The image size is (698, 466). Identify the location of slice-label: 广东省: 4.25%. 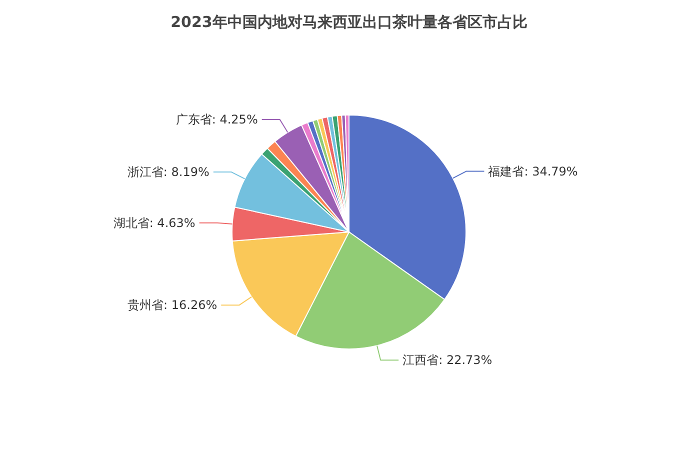
(217, 119).